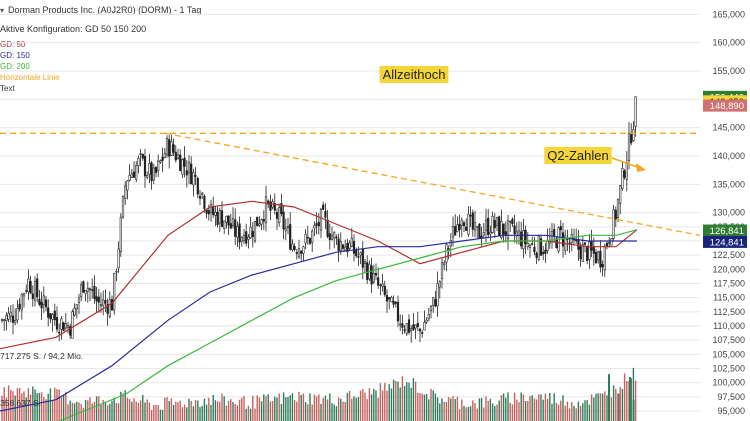  What do you see at coordinates (728, 71) in the screenshot?
I see `y-tick-label: 155,000` at bounding box center [728, 71].